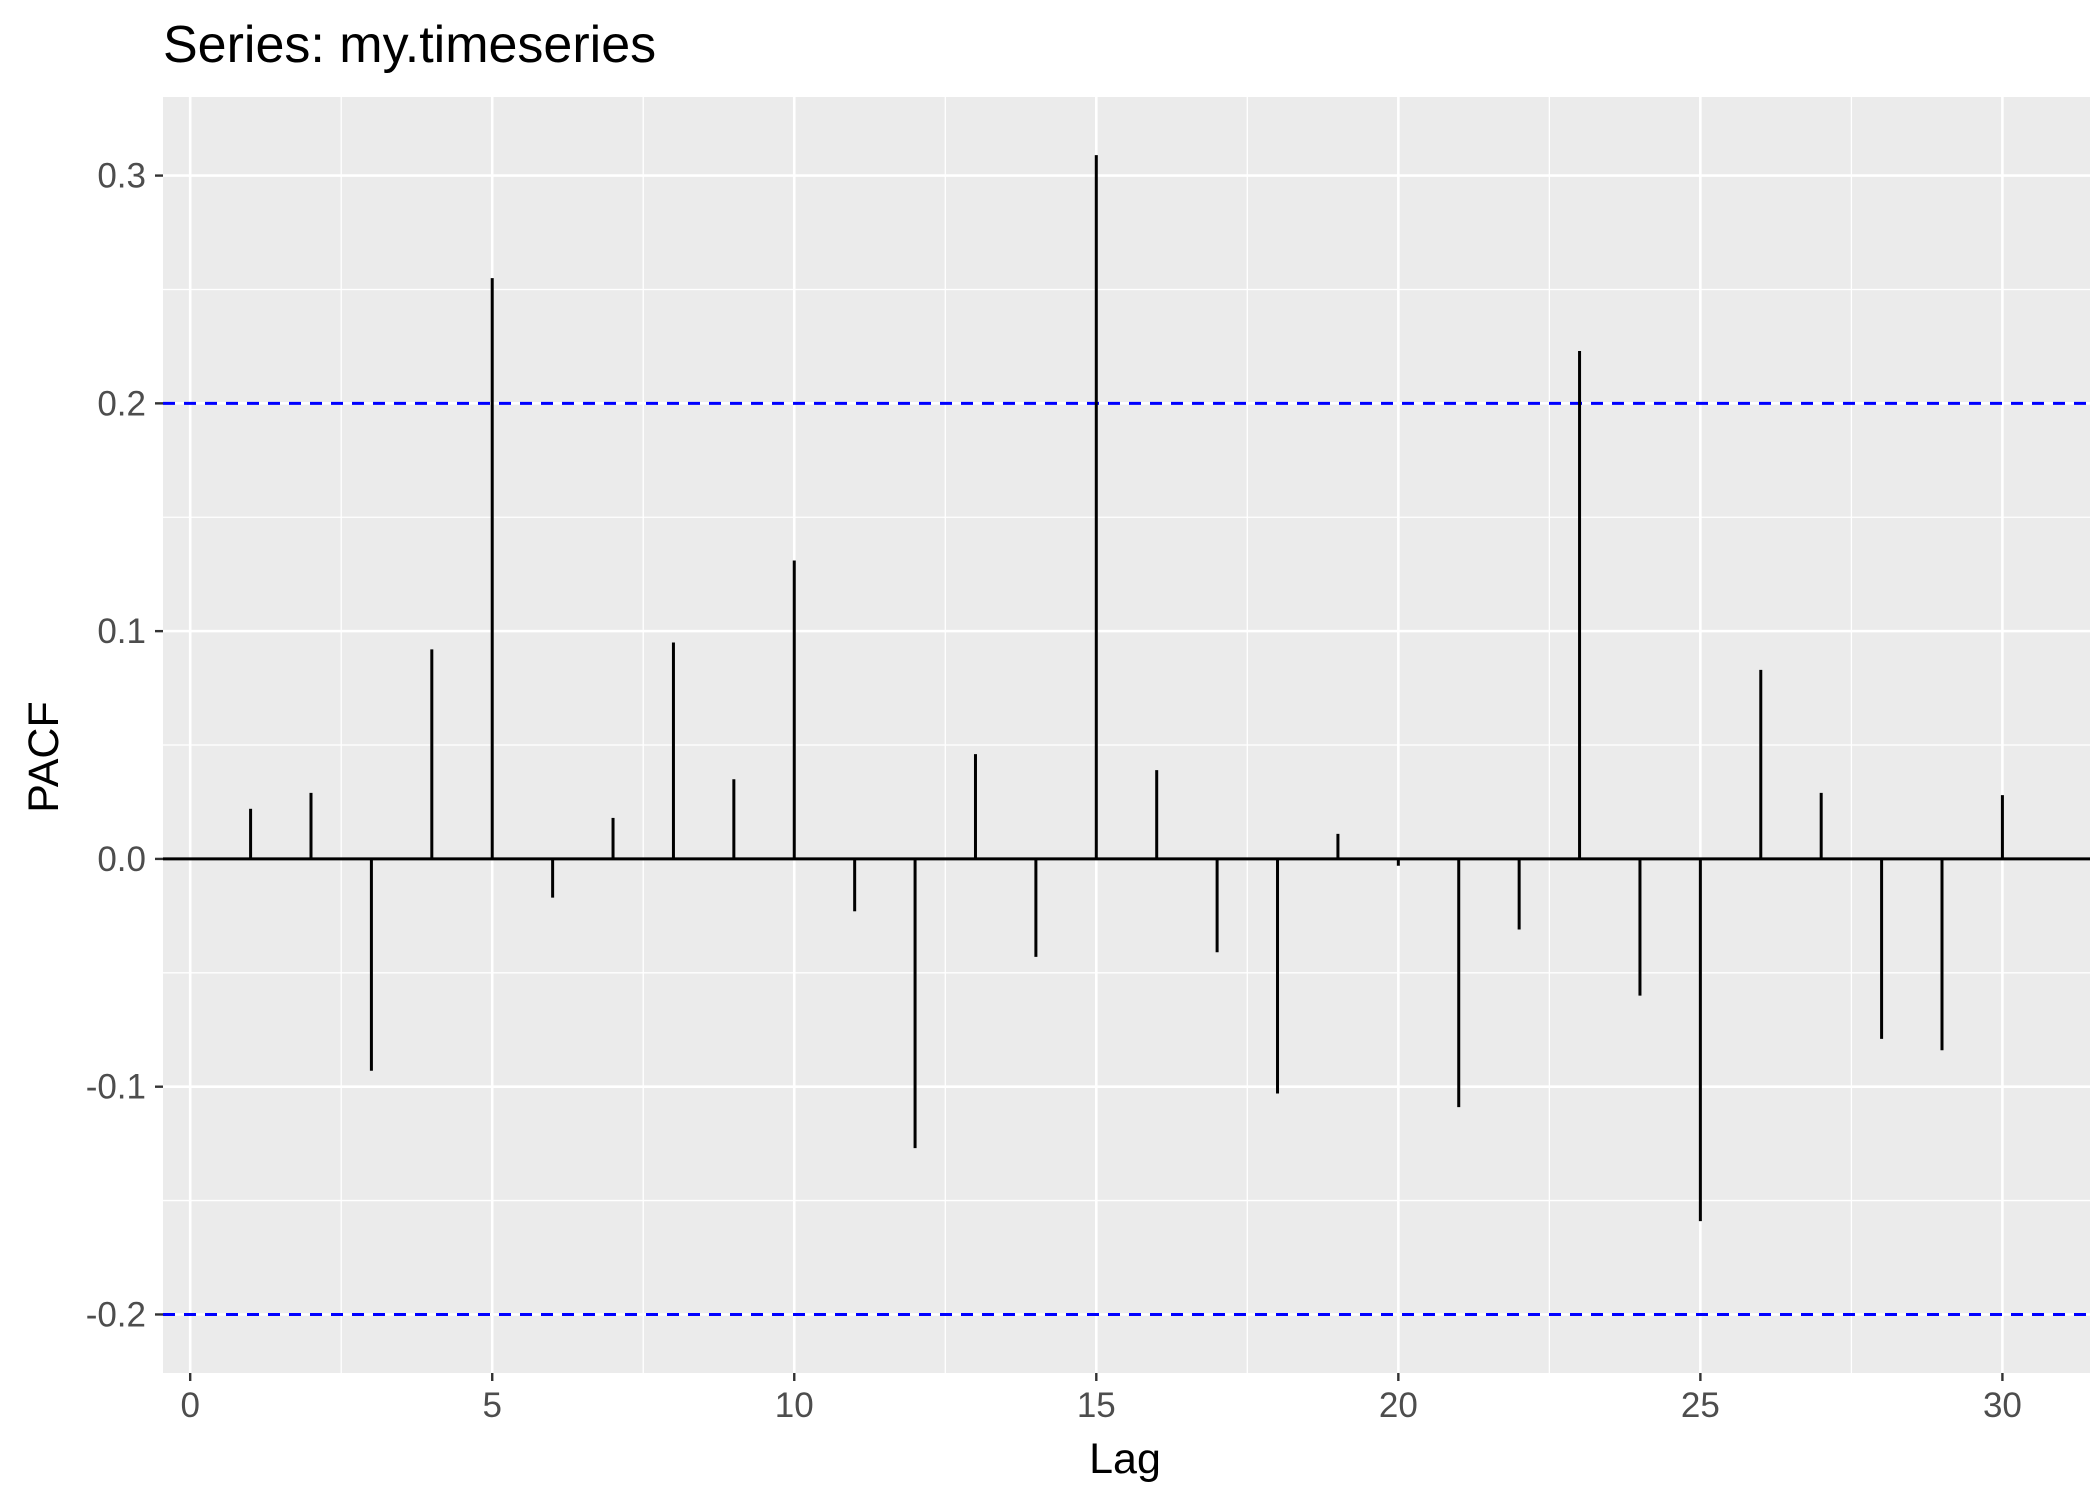  Describe the element at coordinates (121, 631) in the screenshot. I see `y-tick-label: 0.1` at that location.